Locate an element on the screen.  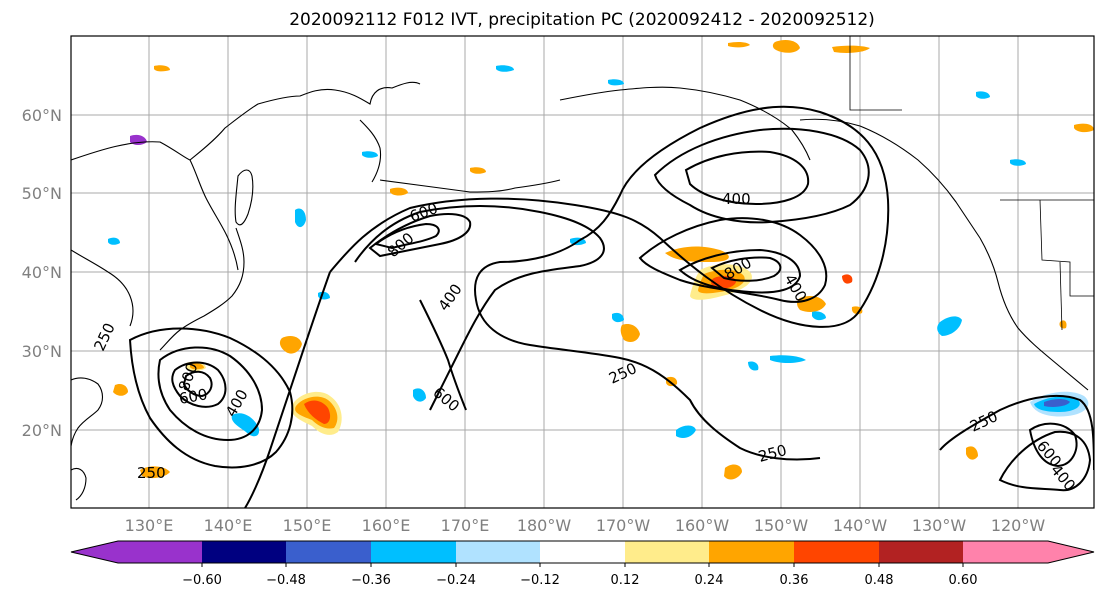
lon-label: 180°W is located at coordinates (544, 525).